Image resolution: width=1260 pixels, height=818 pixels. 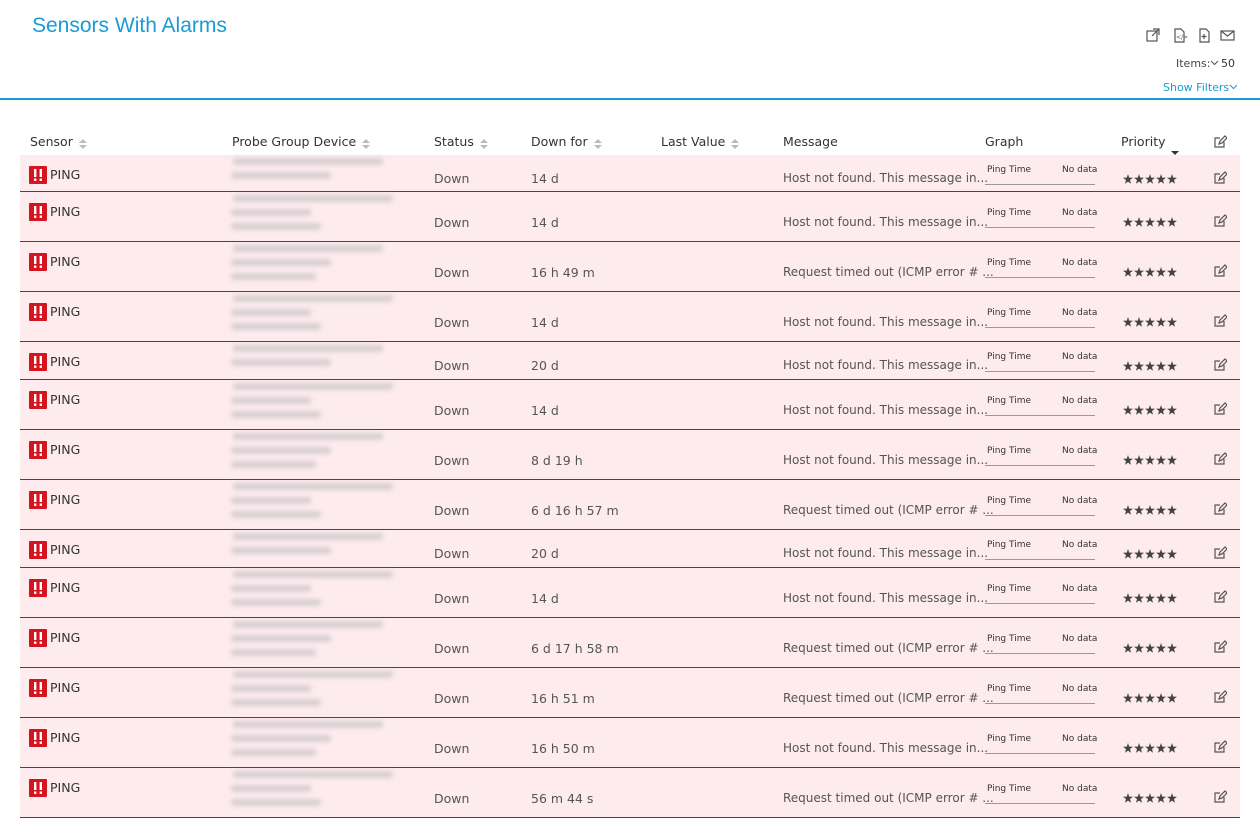 What do you see at coordinates (810, 141) in the screenshot?
I see `column-header: Message` at bounding box center [810, 141].